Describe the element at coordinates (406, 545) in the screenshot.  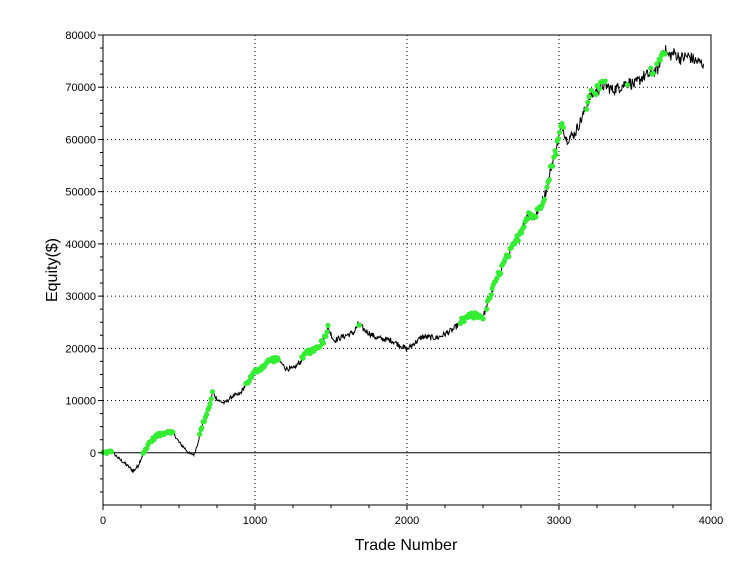
I see `x-axis-title: Trade Number` at that location.